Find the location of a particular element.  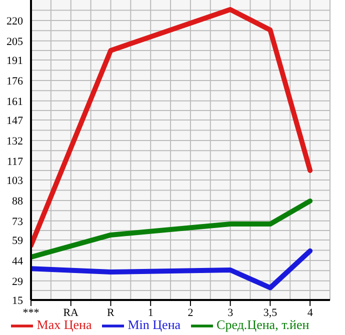

y-tick-label: 132 is located at coordinates (14, 141).